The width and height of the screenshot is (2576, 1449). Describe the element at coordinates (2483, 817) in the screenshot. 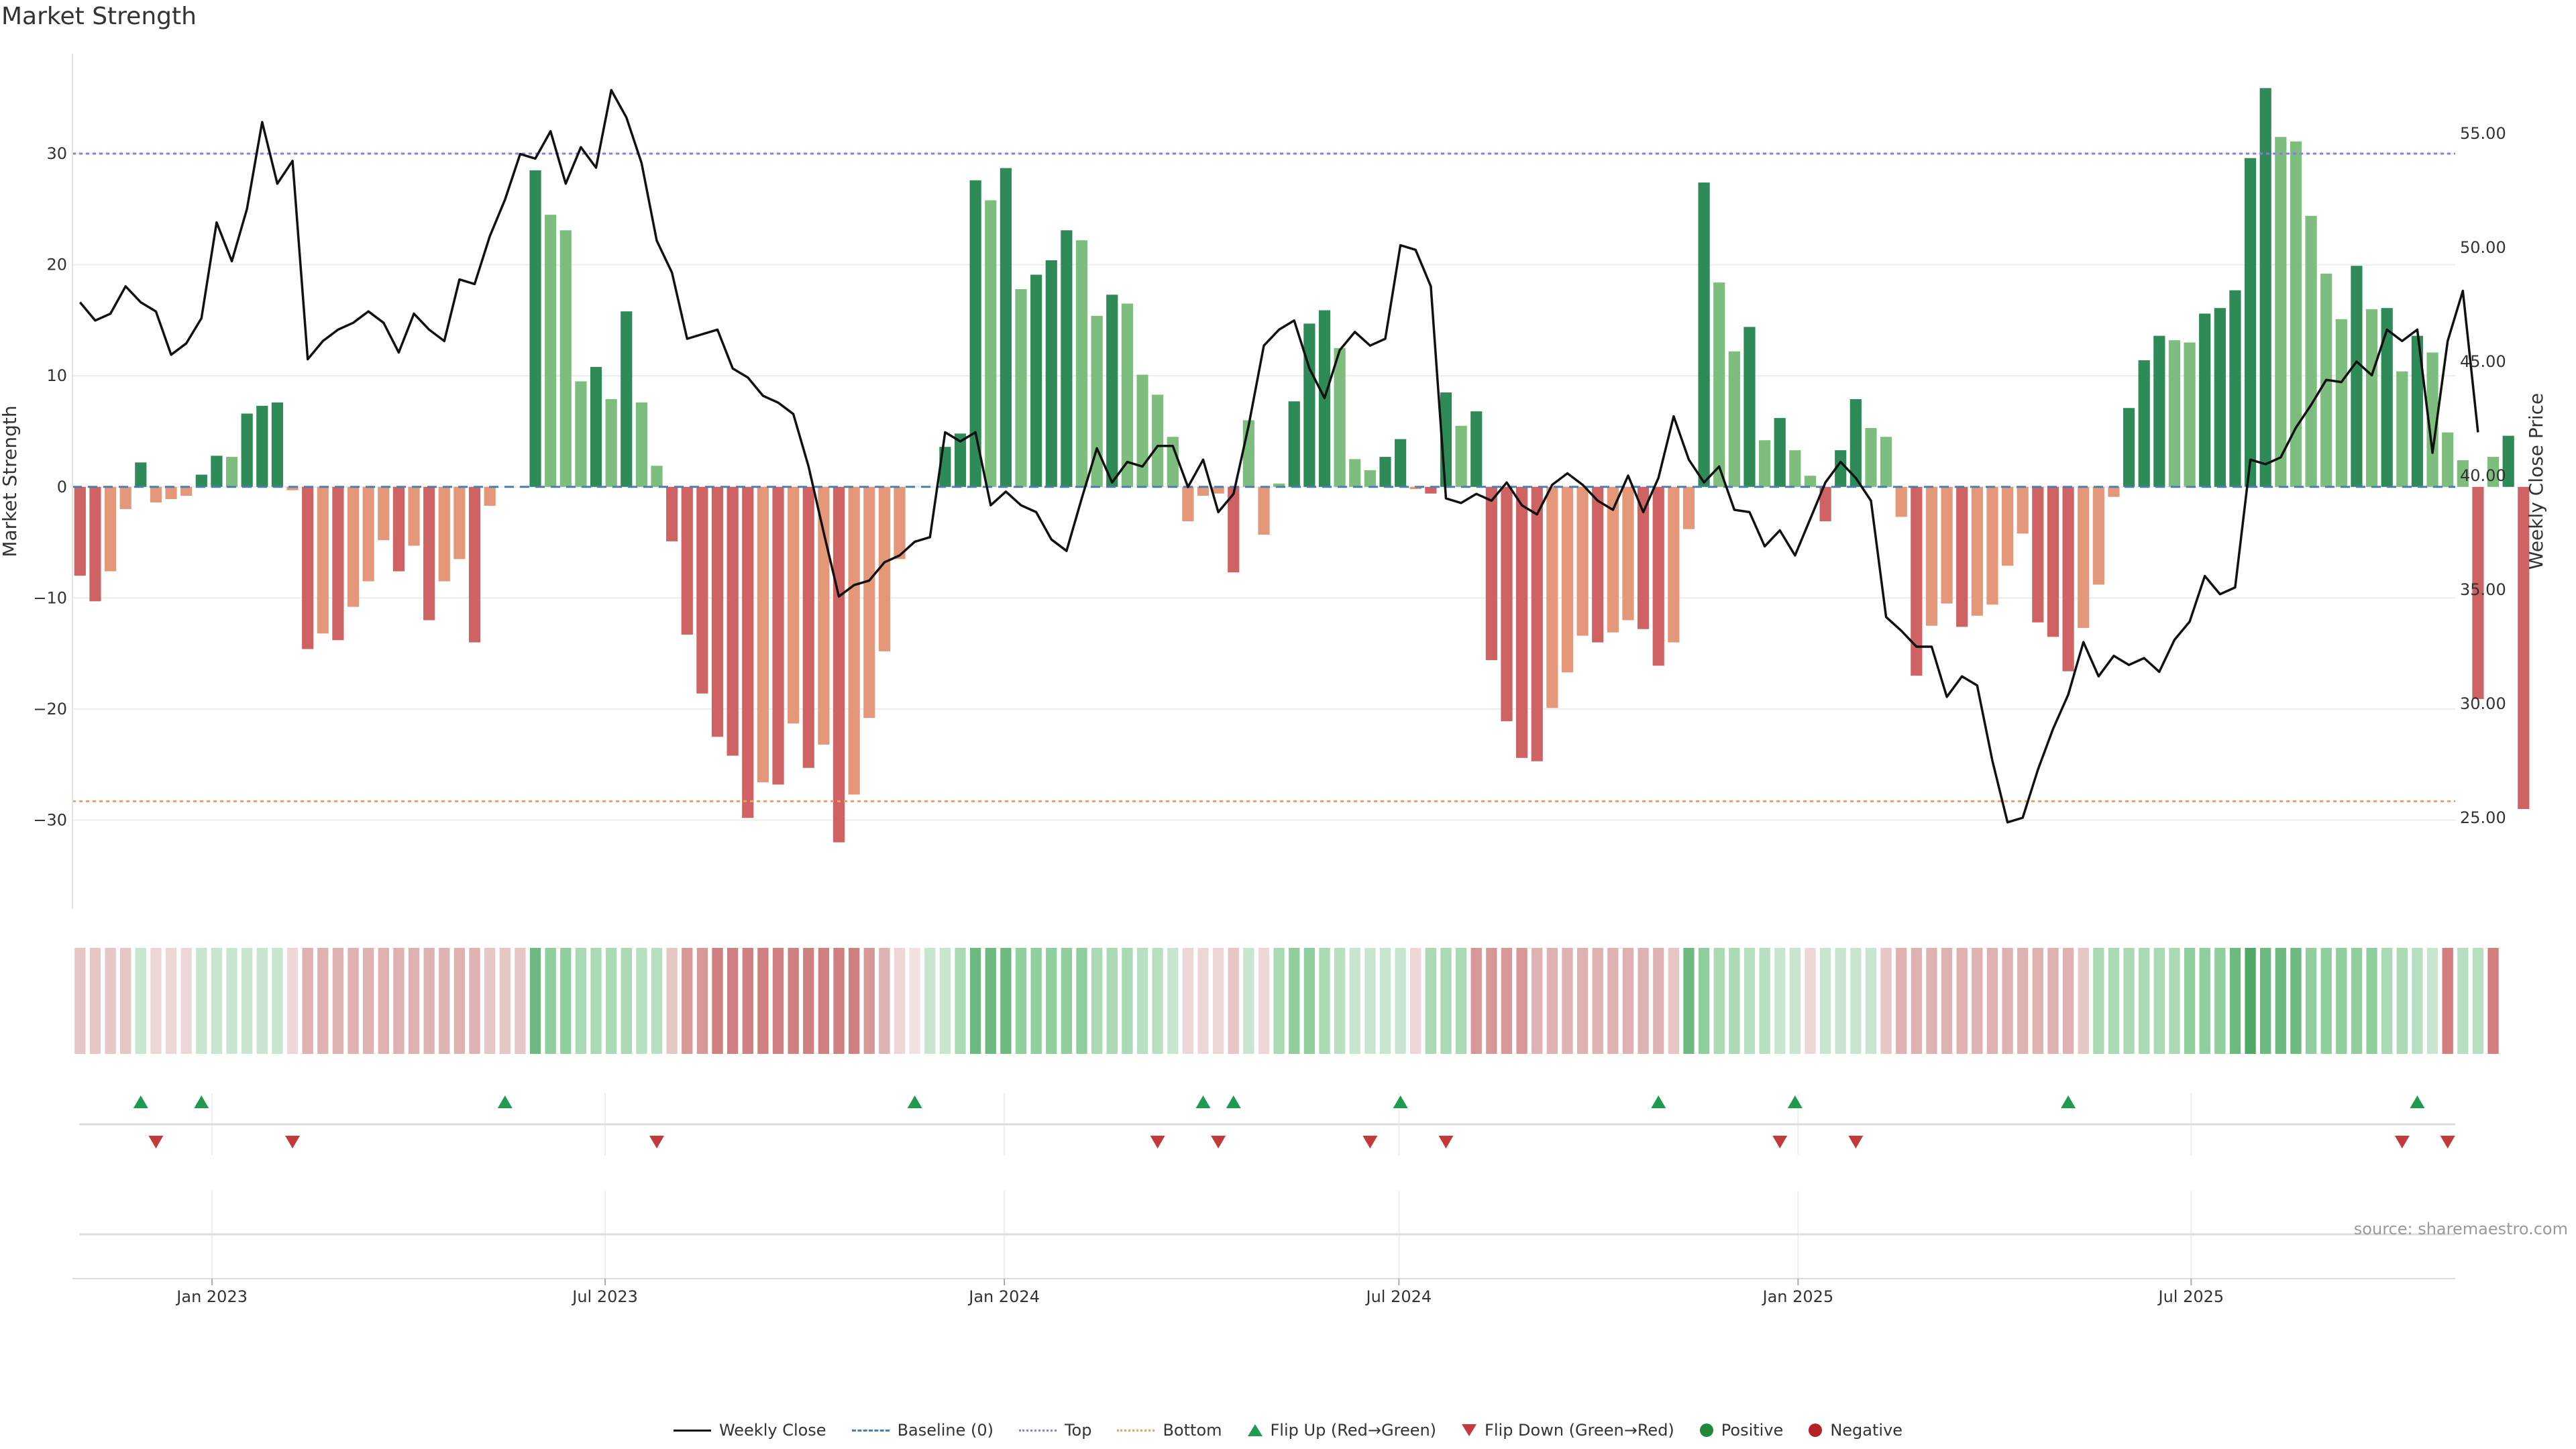

I see `y-right-tick-label: 25.00` at that location.